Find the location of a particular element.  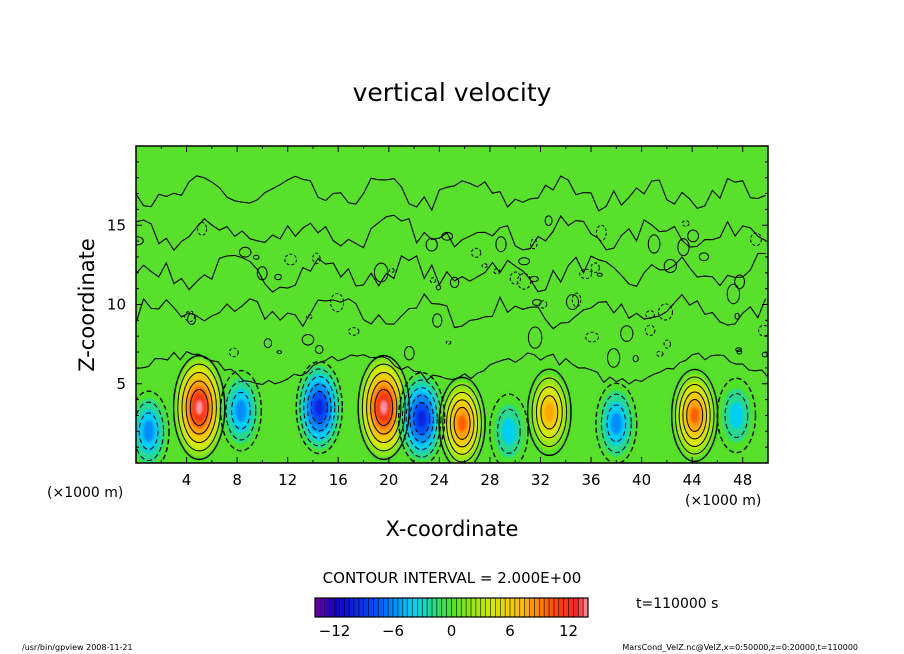

x-tick-label-6: 28 is located at coordinates (489, 480).